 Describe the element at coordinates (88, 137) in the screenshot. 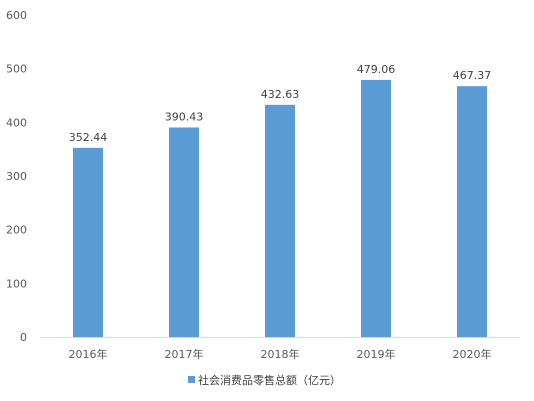

I see `bar-value-label: 352.44` at that location.